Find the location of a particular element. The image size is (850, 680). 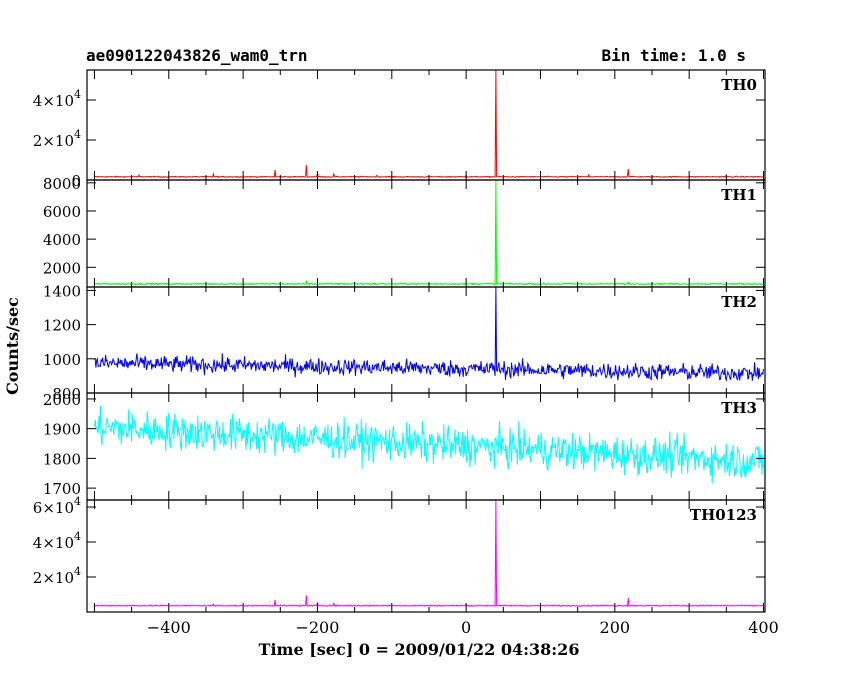

series-line-th0123 is located at coordinates (429, 554).